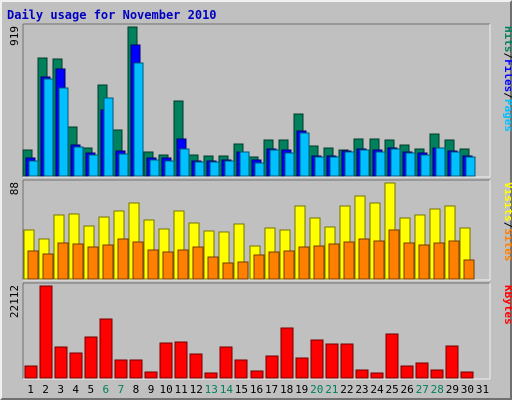 The width and height of the screenshot is (512, 400). Describe the element at coordinates (286, 389) in the screenshot. I see `x-tick-label: 18` at that location.